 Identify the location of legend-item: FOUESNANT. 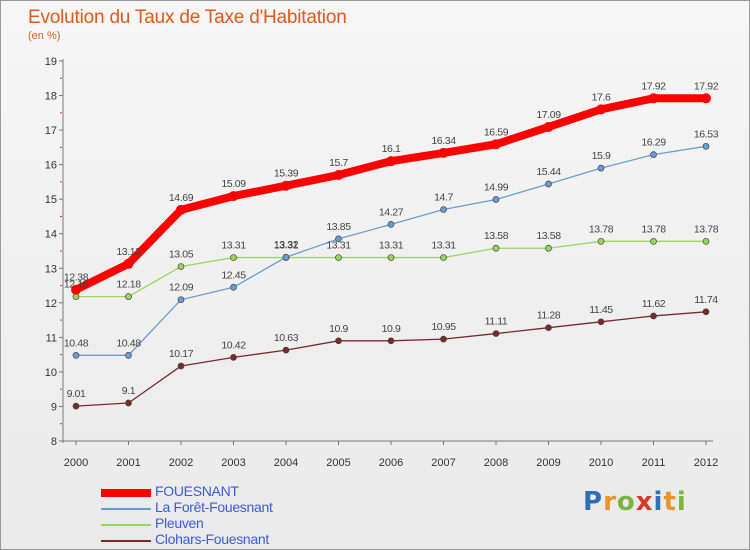
(231, 492).